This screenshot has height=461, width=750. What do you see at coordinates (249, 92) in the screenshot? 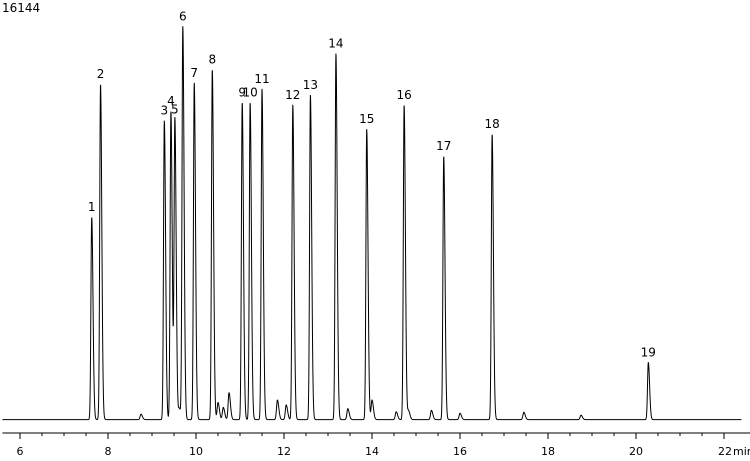
I see `peak-label: 10` at bounding box center [249, 92].